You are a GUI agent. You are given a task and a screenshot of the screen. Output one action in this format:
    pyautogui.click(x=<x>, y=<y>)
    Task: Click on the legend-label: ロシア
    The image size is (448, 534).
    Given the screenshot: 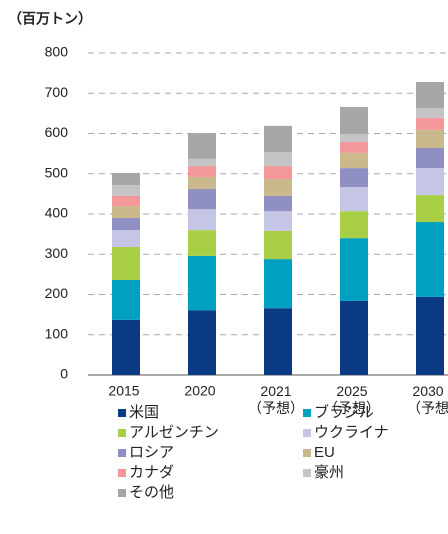 What is the action you would take?
    pyautogui.click(x=151, y=452)
    